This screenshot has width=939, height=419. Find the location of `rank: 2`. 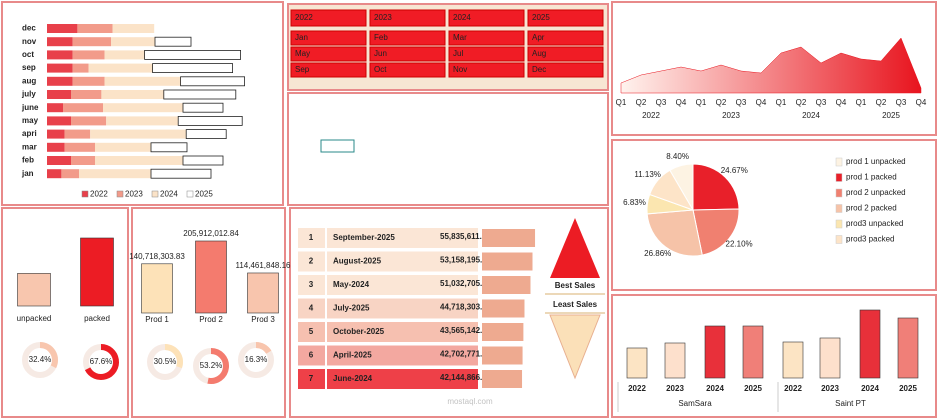

rank: 2 is located at coordinates (311, 261).